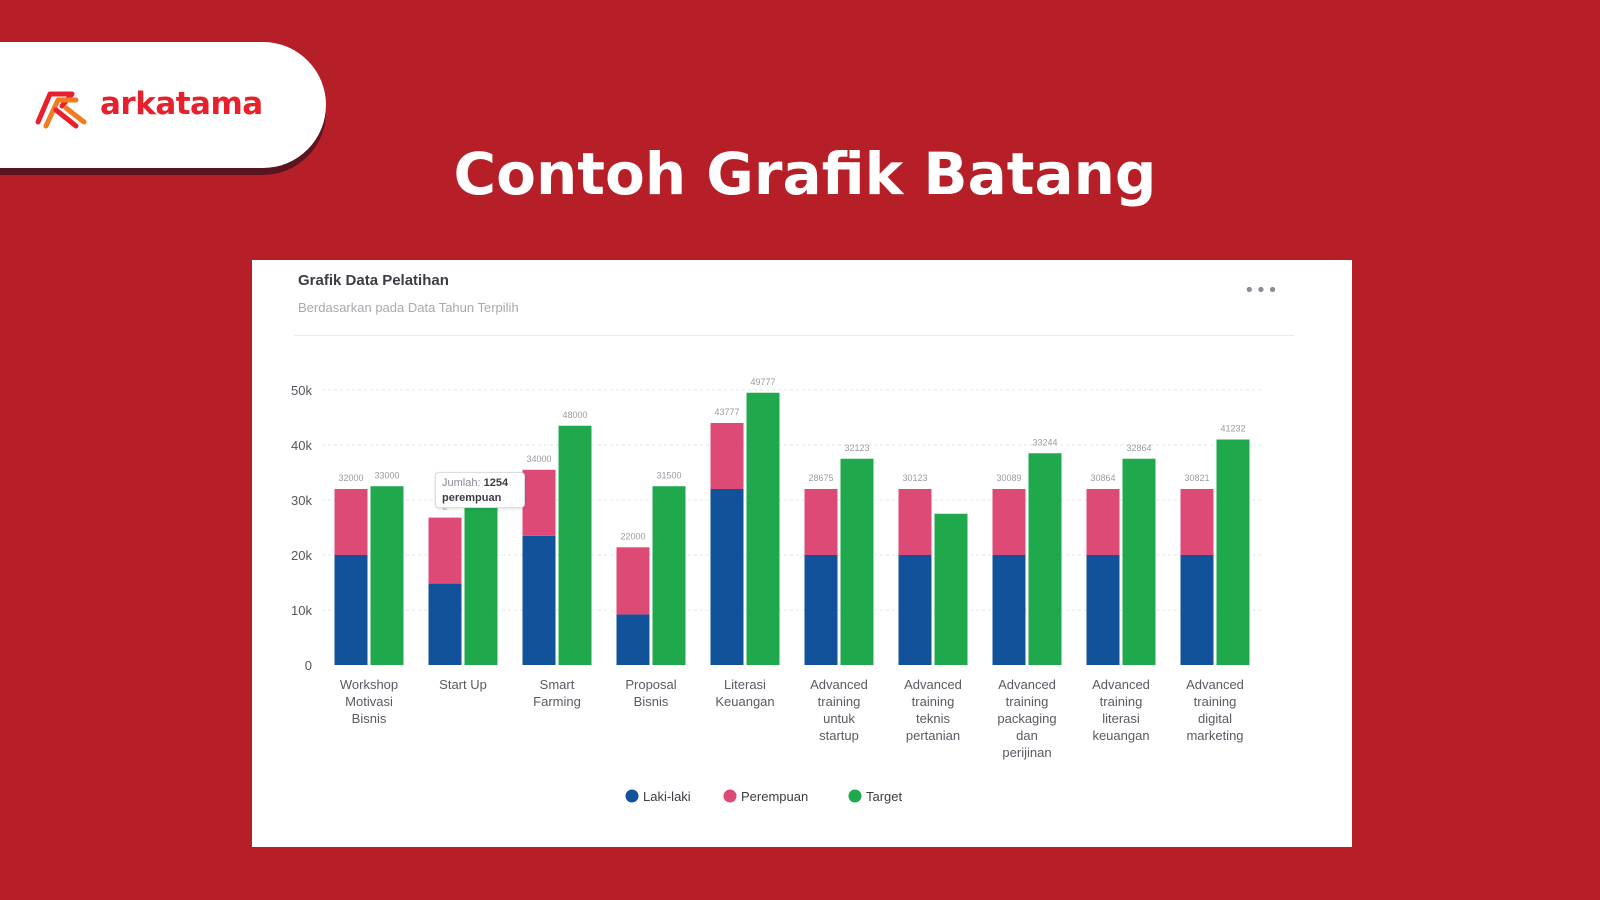 The image size is (1600, 900). I want to click on y-tick-label: 10k, so click(301, 610).